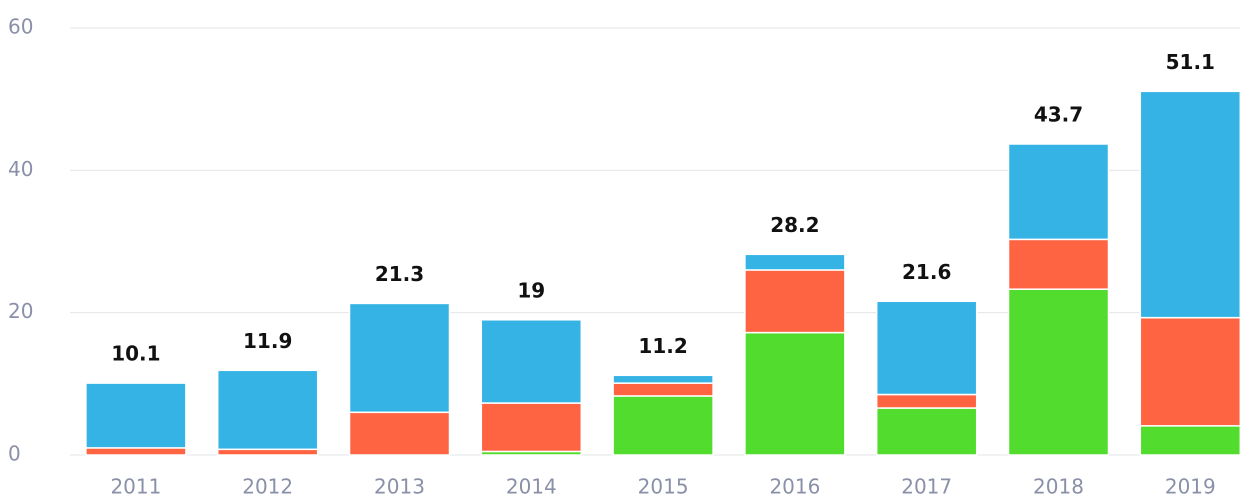  Describe the element at coordinates (135, 485) in the screenshot. I see `x-tick-label: 2011` at that location.